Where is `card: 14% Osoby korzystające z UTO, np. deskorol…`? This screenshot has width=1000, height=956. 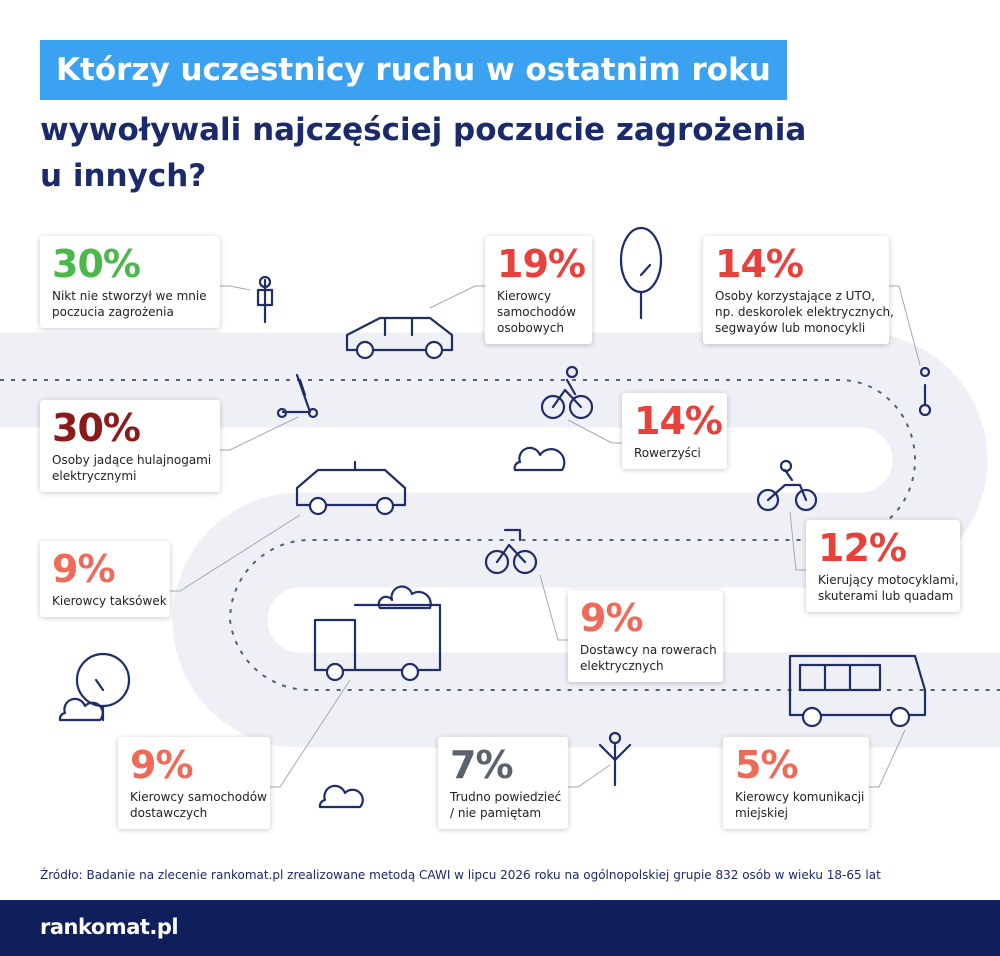
card: 14% Osoby korzystające z UTO, np. deskorol… is located at coordinates (798, 290).